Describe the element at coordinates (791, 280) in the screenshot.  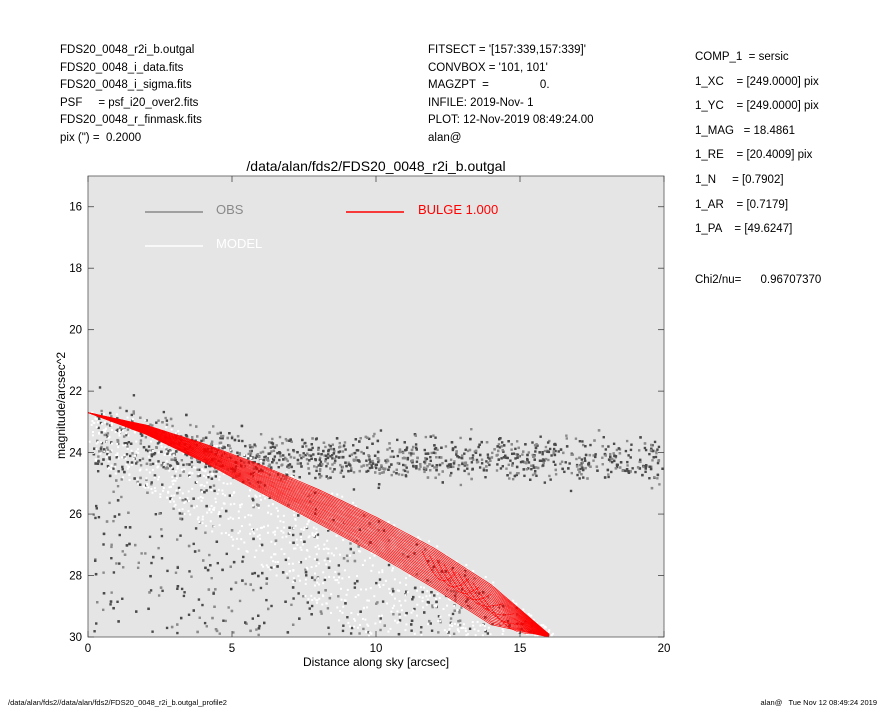
I see `chi2-value: 0.96707370` at that location.